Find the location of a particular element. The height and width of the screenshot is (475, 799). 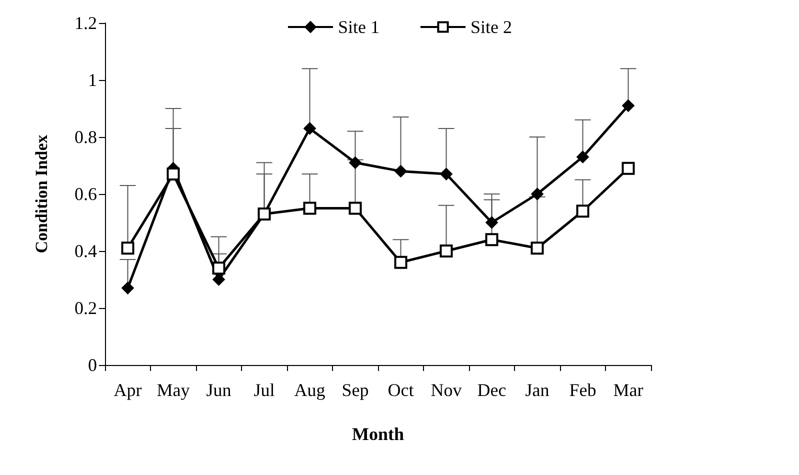

legend-label: Site 2 is located at coordinates (491, 27).